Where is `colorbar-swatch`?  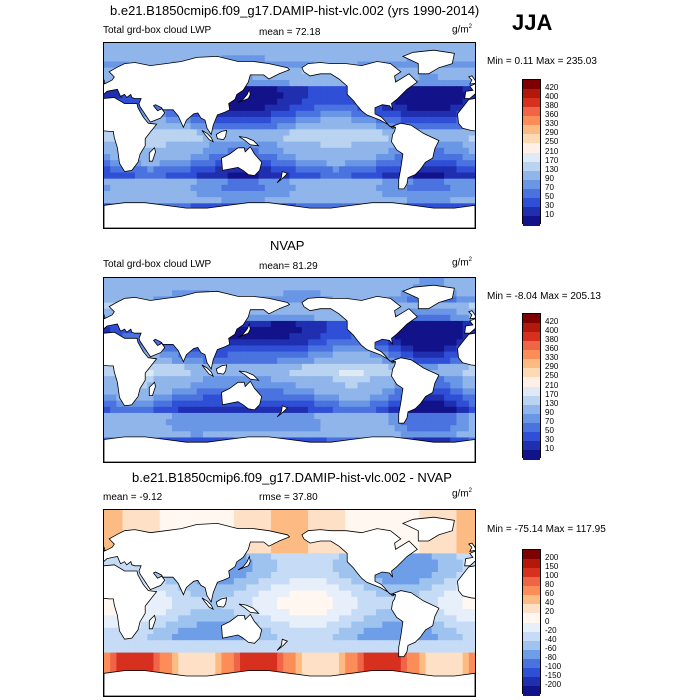 colorbar-swatch is located at coordinates (531, 409).